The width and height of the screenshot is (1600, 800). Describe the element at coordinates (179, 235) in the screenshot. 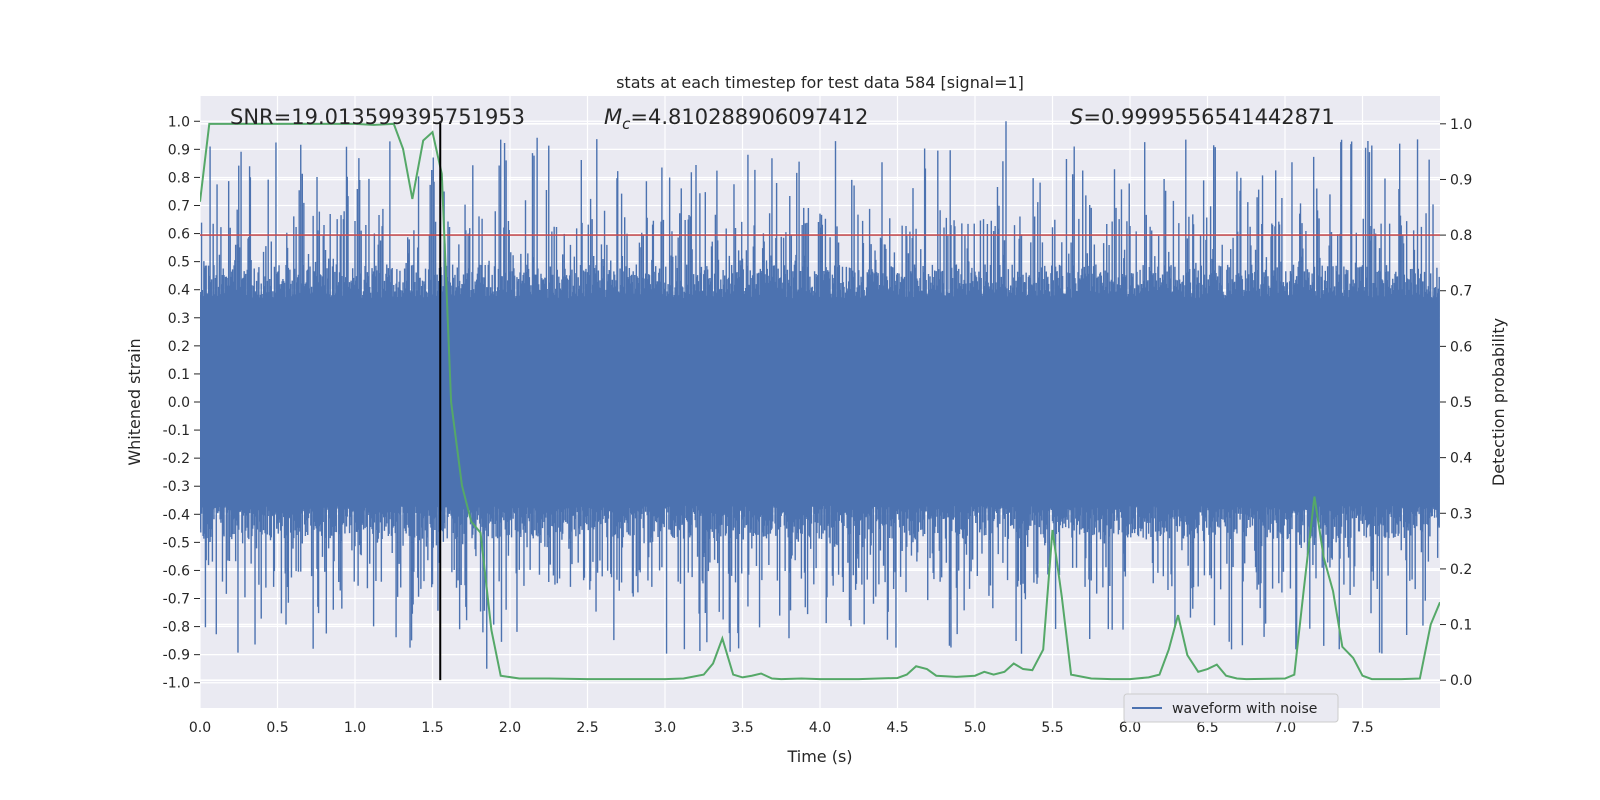

I see `y-tick-label: 0.6` at that location.